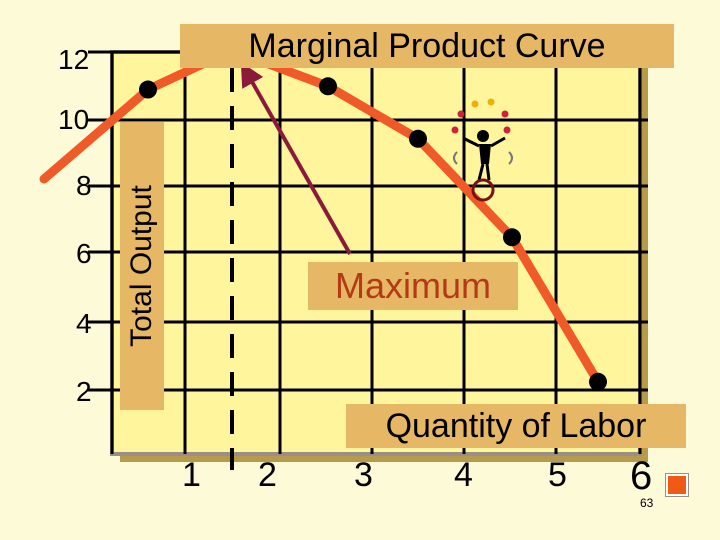 The height and width of the screenshot is (540, 720). What do you see at coordinates (677, 485) in the screenshot?
I see `slide-corner-marker` at bounding box center [677, 485].